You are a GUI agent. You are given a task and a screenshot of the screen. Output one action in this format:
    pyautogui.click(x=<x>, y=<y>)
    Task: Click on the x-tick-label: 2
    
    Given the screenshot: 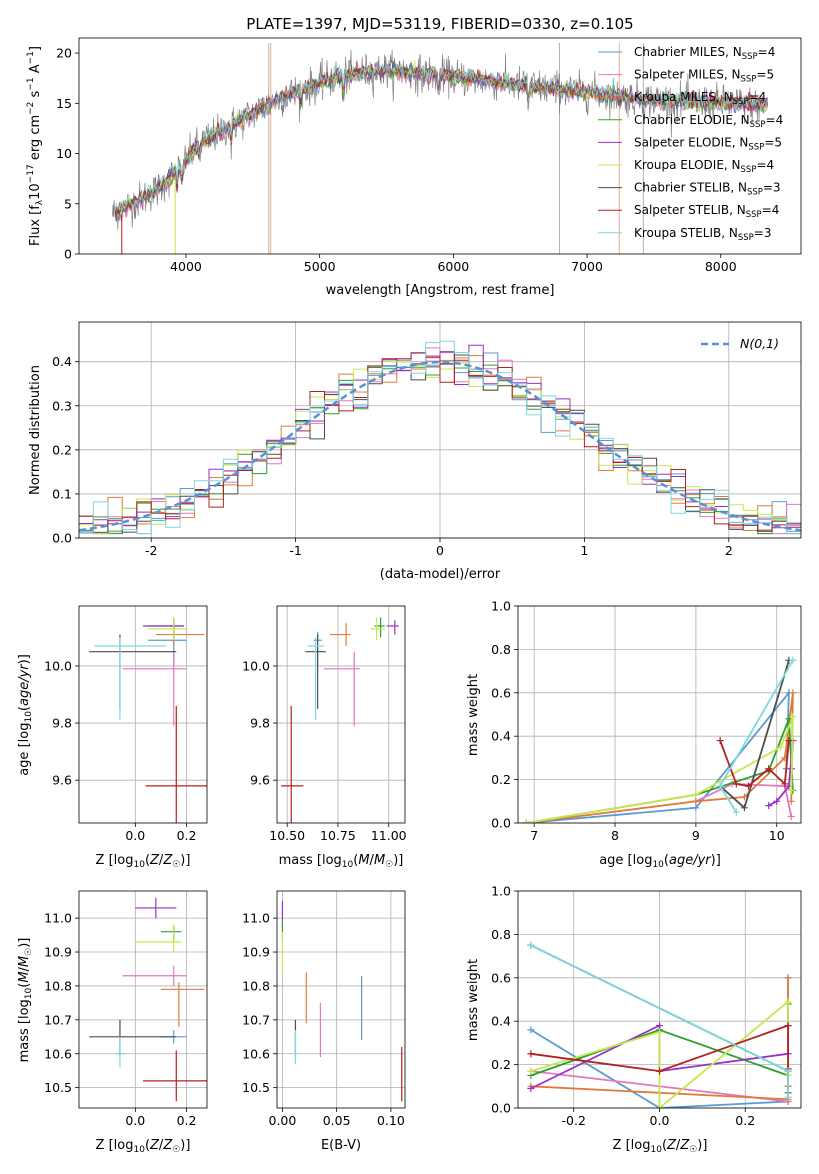 What is the action you would take?
    pyautogui.click(x=729, y=550)
    